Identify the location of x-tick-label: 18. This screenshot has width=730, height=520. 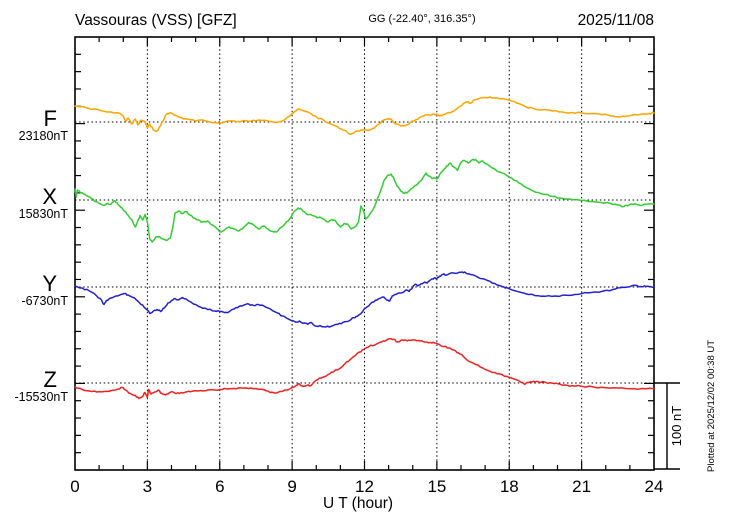
(509, 486).